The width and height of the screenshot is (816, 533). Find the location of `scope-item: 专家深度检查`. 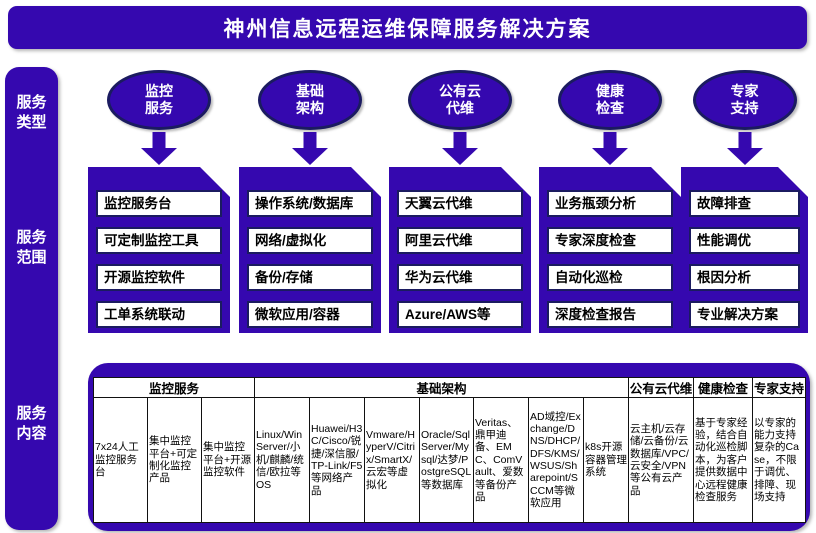

scope-item: 专家深度检查 is located at coordinates (610, 240).